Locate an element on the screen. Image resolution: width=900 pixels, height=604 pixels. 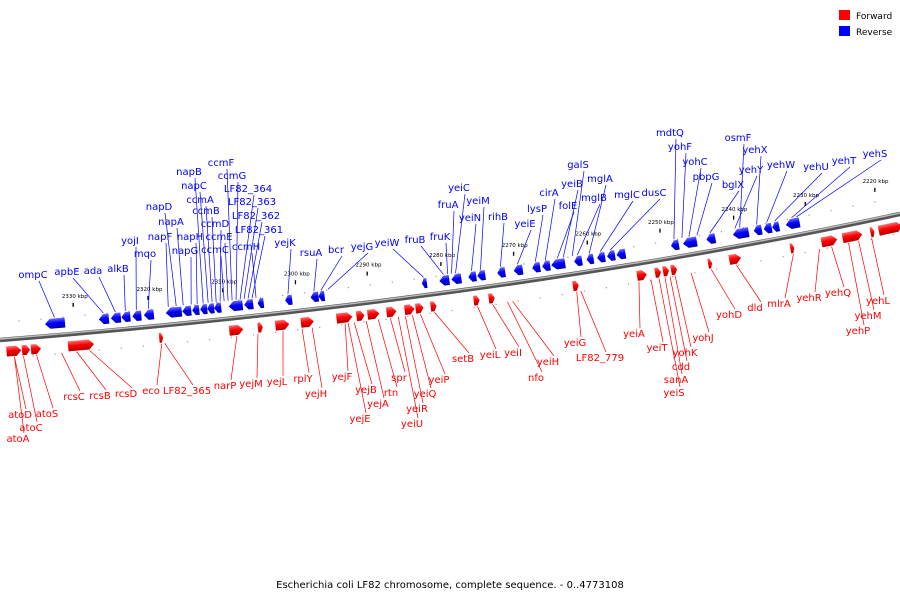
gene-label: ccmD is located at coordinates (215, 224).